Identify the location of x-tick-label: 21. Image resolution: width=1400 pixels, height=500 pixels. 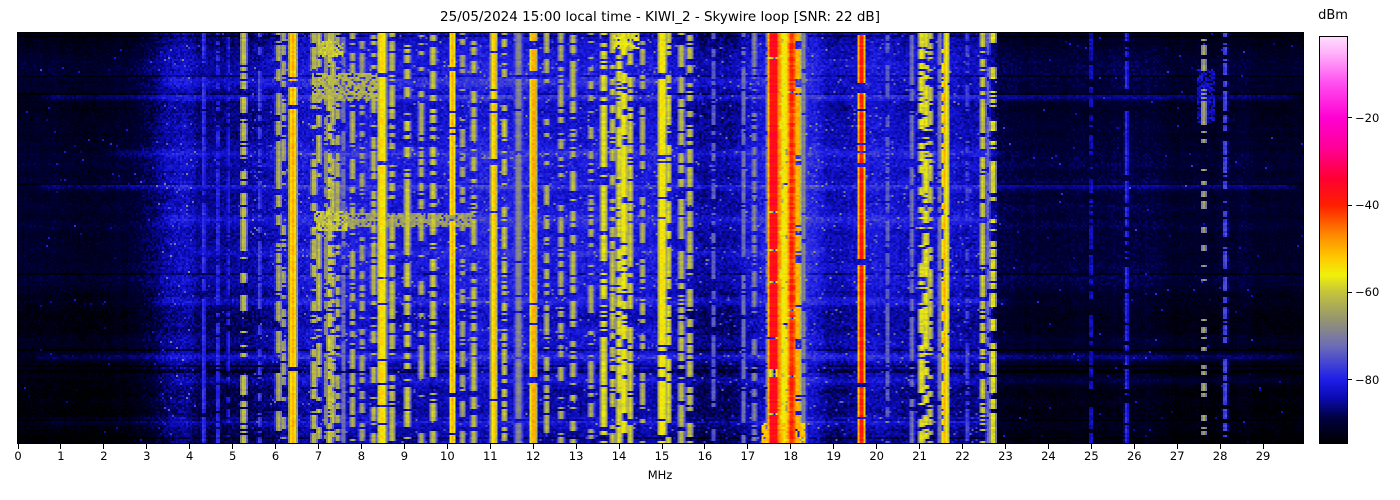
(919, 456).